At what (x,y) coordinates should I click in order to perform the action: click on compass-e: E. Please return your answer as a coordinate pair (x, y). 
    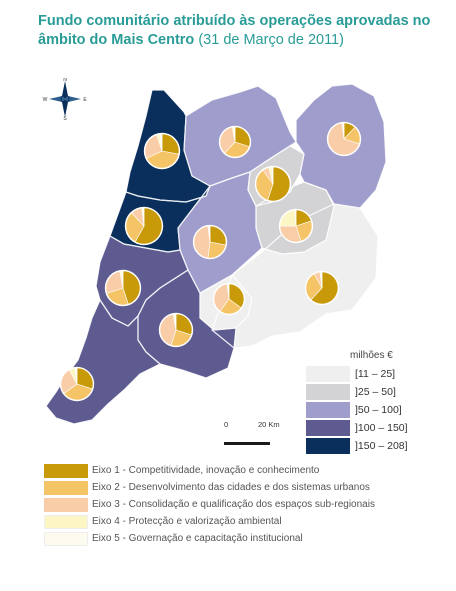
    Looking at the image, I should click on (85, 100).